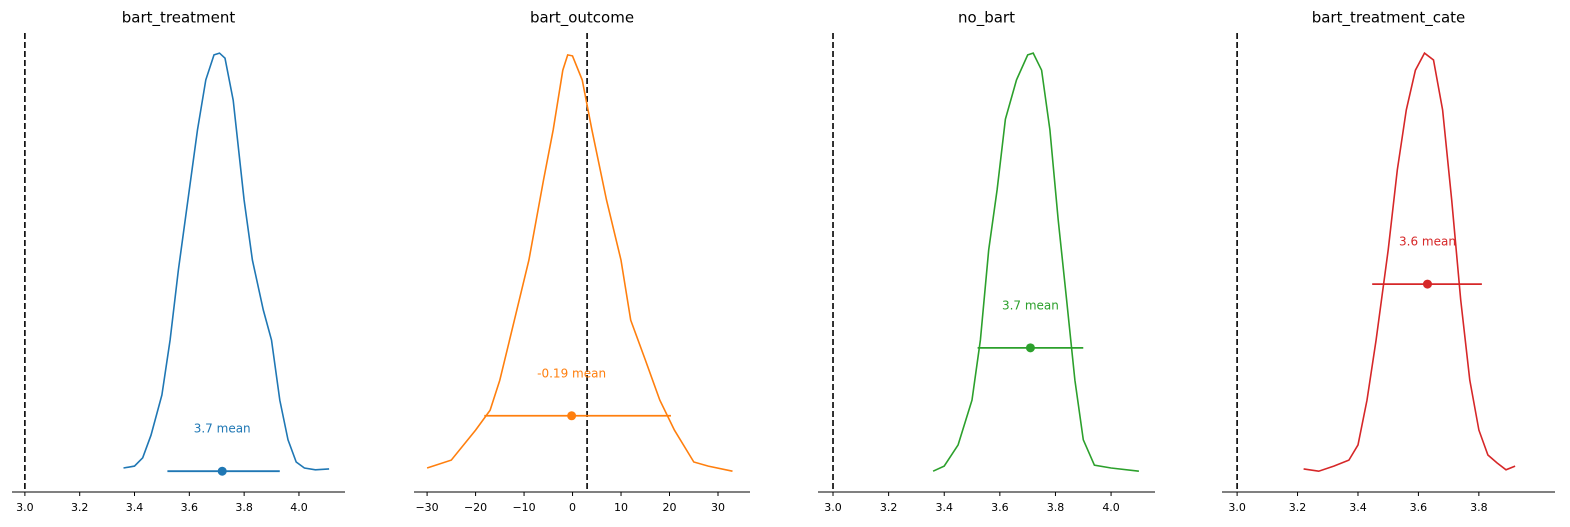 The image size is (1570, 527). Describe the element at coordinates (475, 507) in the screenshot. I see `x-tick-label: −20` at that location.